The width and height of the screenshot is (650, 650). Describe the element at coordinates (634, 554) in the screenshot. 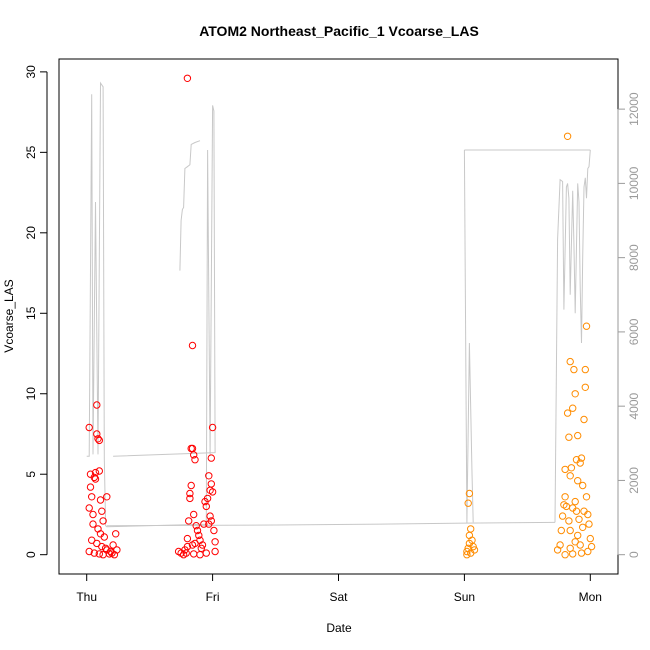

I see `y2-tick-label-0: 0` at that location.